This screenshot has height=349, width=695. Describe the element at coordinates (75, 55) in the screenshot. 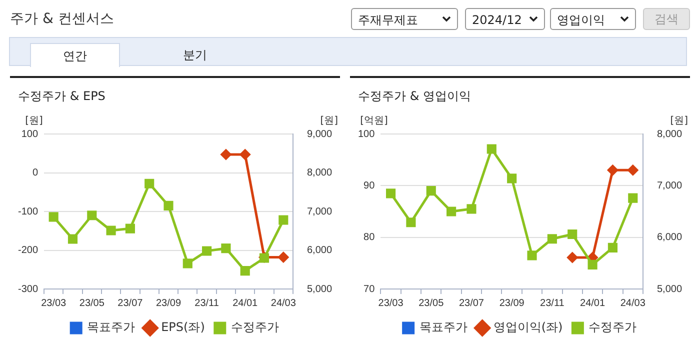

I see `text: 연간` at that location.